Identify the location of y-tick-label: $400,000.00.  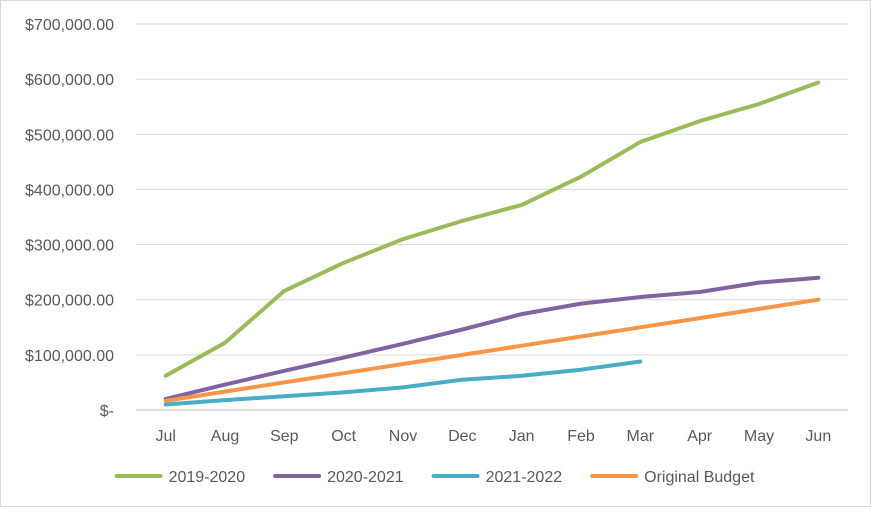
(69, 190).